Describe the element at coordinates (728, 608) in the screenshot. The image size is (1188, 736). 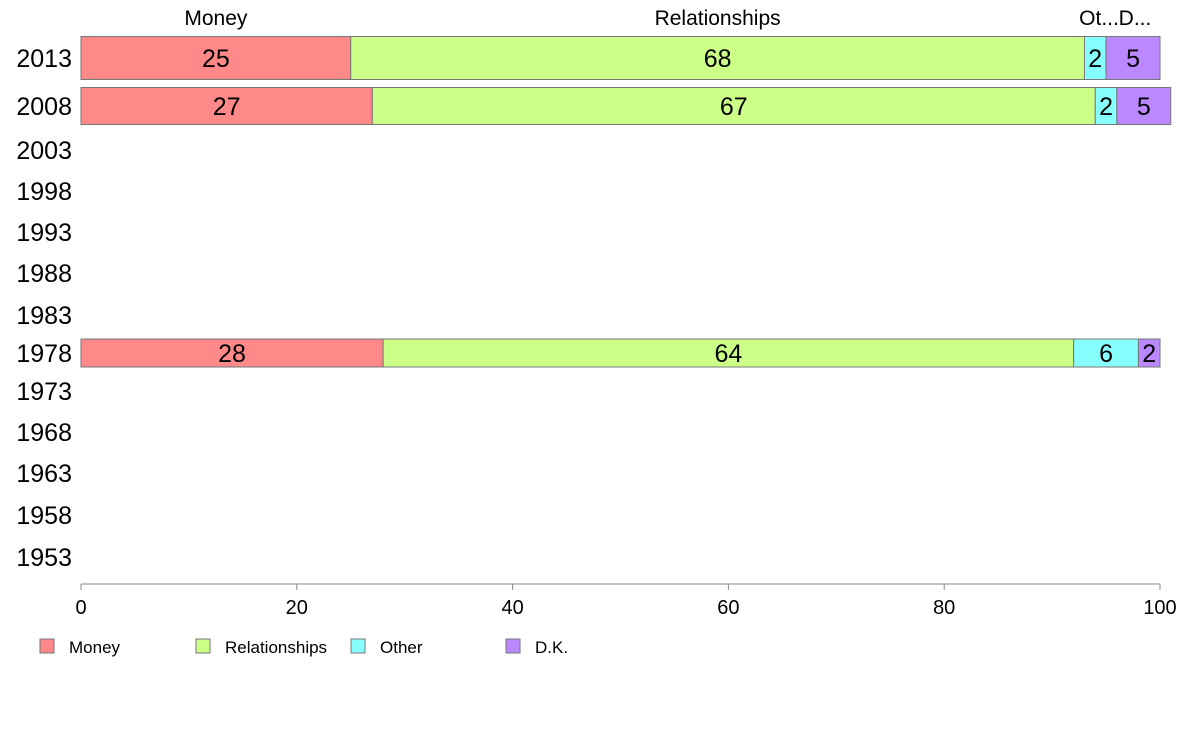
I see `x-tick-label-60: 60` at that location.